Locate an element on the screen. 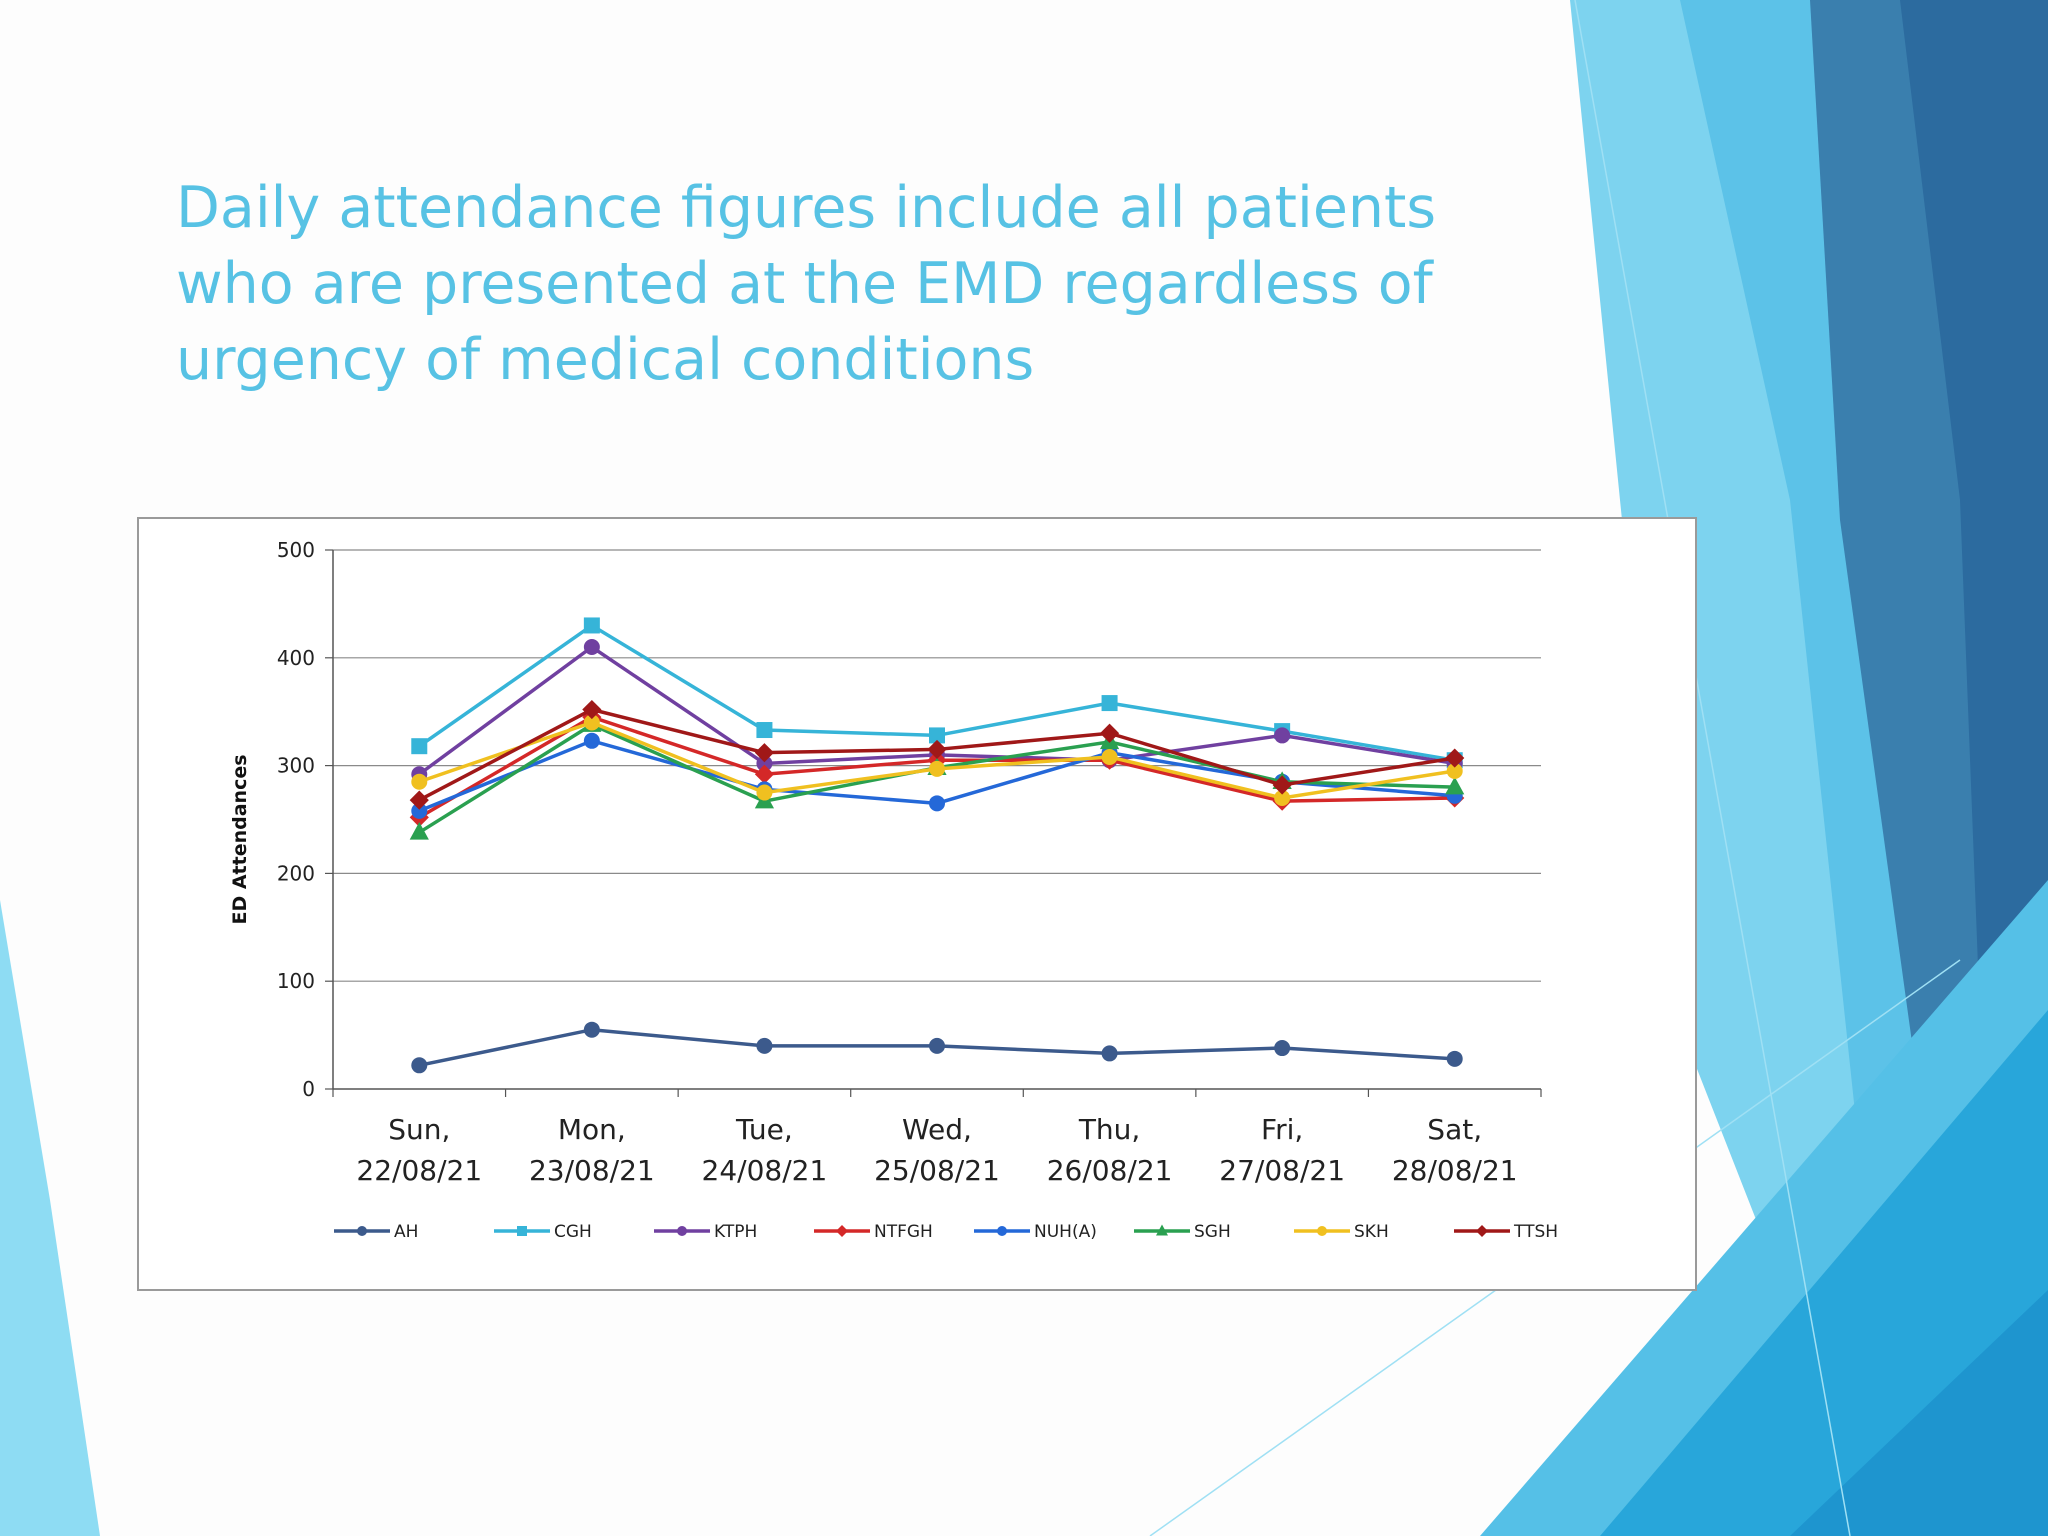 The image size is (2048, 1536). y-tick-label: 100 is located at coordinates (296, 981).